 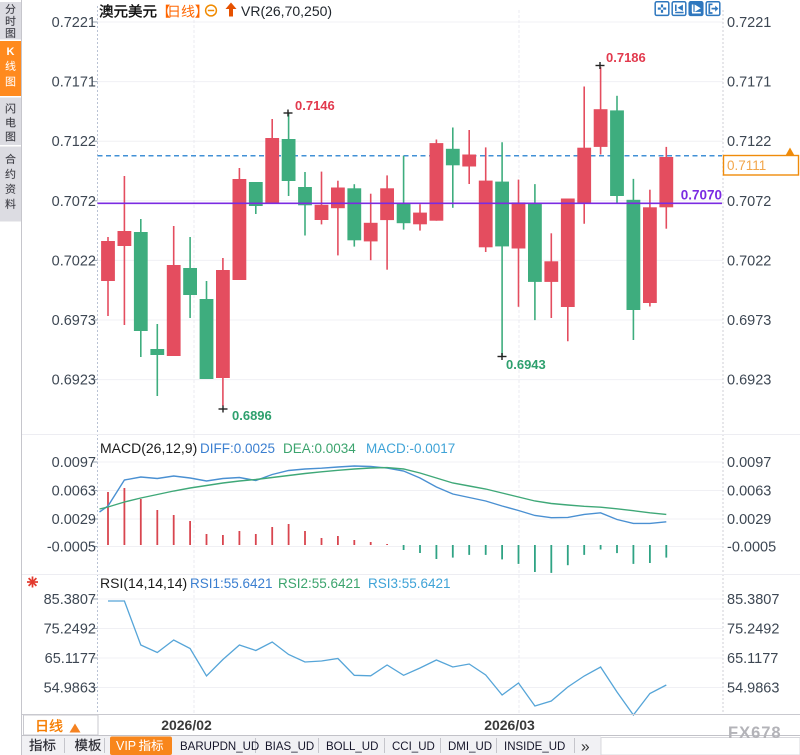 I want to click on svg-text: MACD:-0.0017, so click(x=410, y=448).